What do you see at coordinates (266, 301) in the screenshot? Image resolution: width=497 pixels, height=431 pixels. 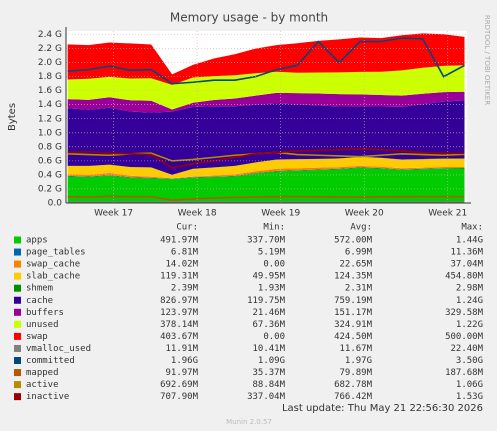 I see `table-cell: 119.75M` at bounding box center [266, 301].